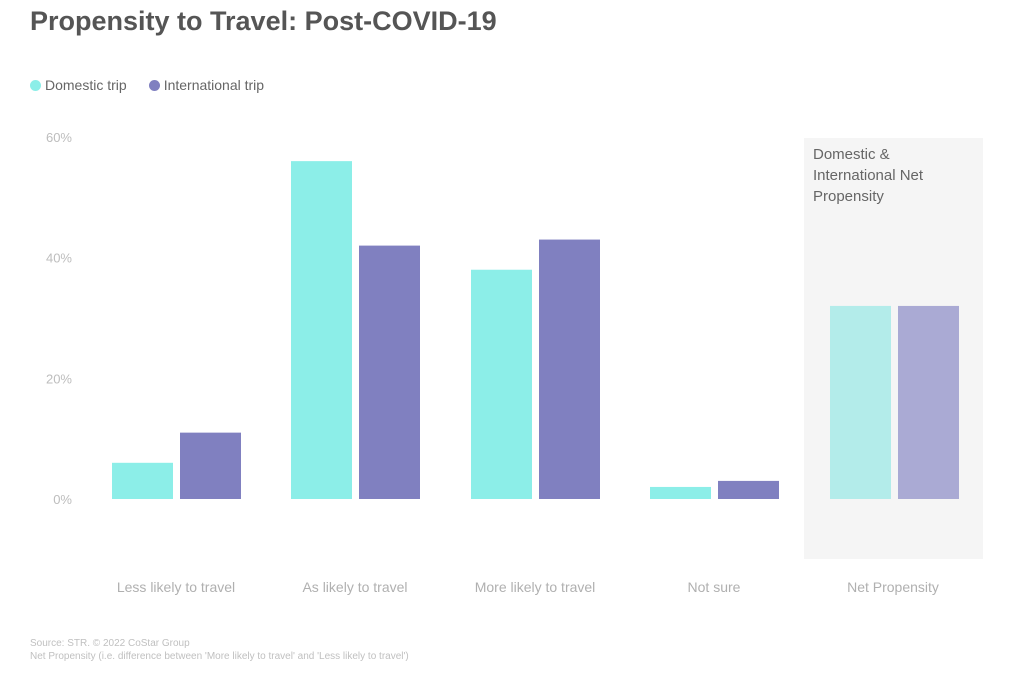 The width and height of the screenshot is (1024, 677). Describe the element at coordinates (868, 175) in the screenshot. I see `panel-title-line-1: International Net` at that location.